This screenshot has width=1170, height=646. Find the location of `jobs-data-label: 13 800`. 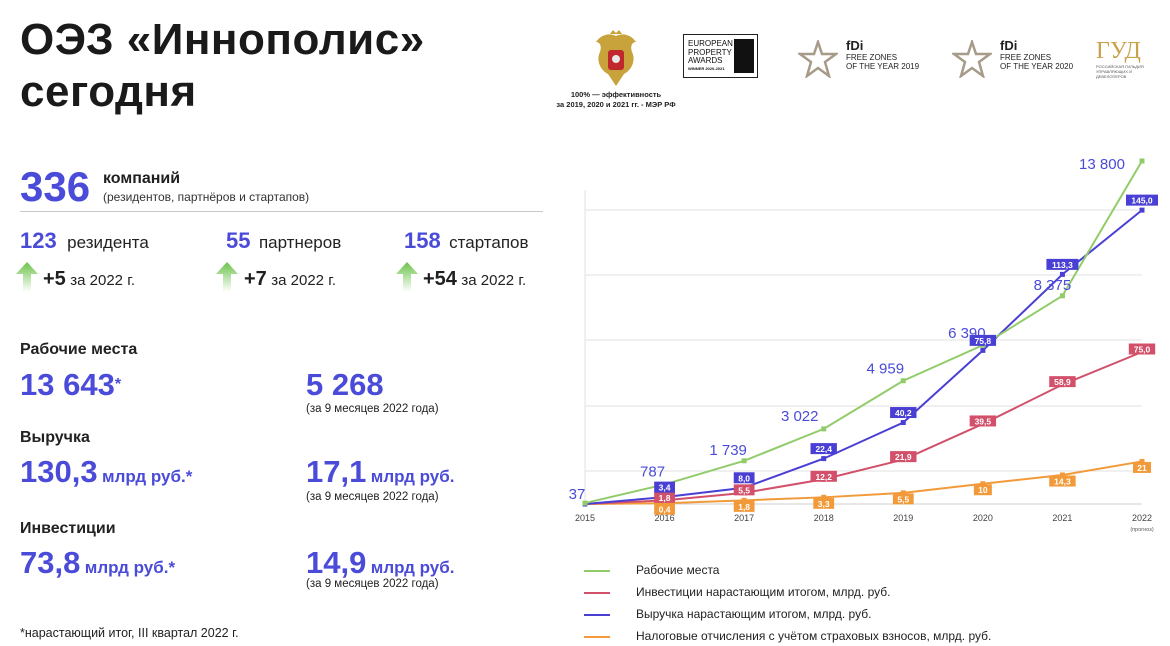

jobs-data-label: 13 800 is located at coordinates (1102, 164).